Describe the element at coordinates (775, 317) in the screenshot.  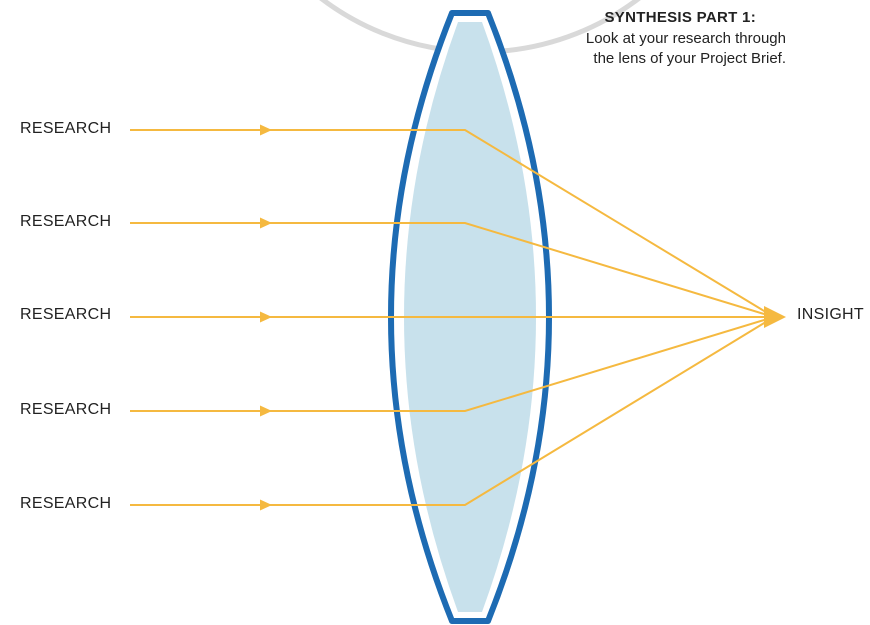
I see `focus-arrowhead` at that location.